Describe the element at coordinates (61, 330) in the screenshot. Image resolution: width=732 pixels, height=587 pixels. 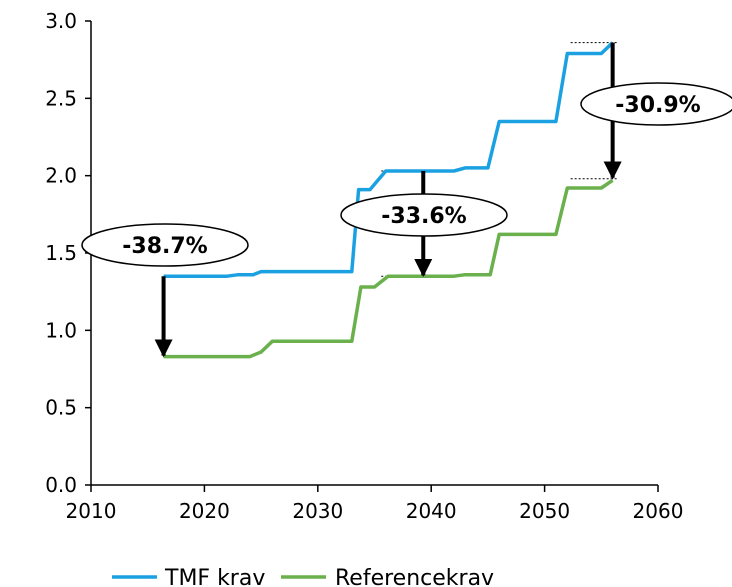
I see `y-tick-label: 1.0` at that location.